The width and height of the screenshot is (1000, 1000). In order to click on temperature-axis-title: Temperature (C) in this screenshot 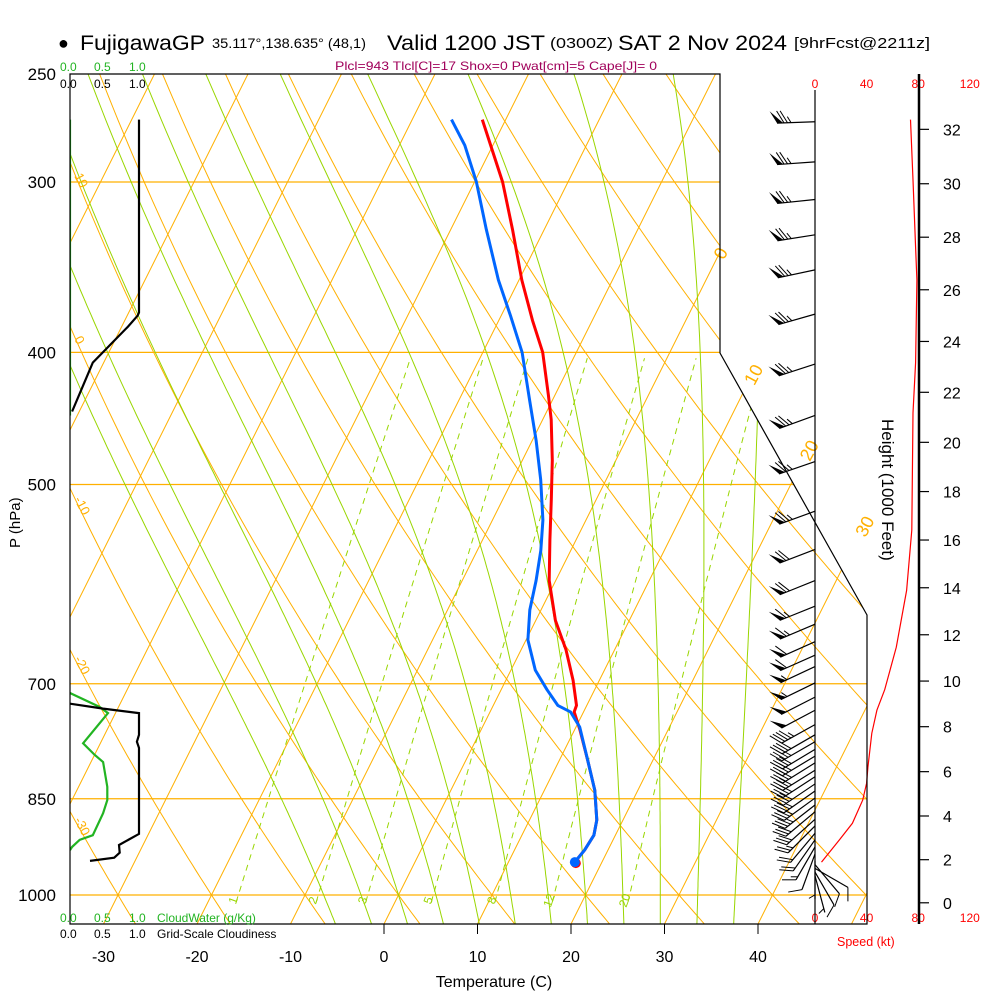, I will do `click(494, 982)`.